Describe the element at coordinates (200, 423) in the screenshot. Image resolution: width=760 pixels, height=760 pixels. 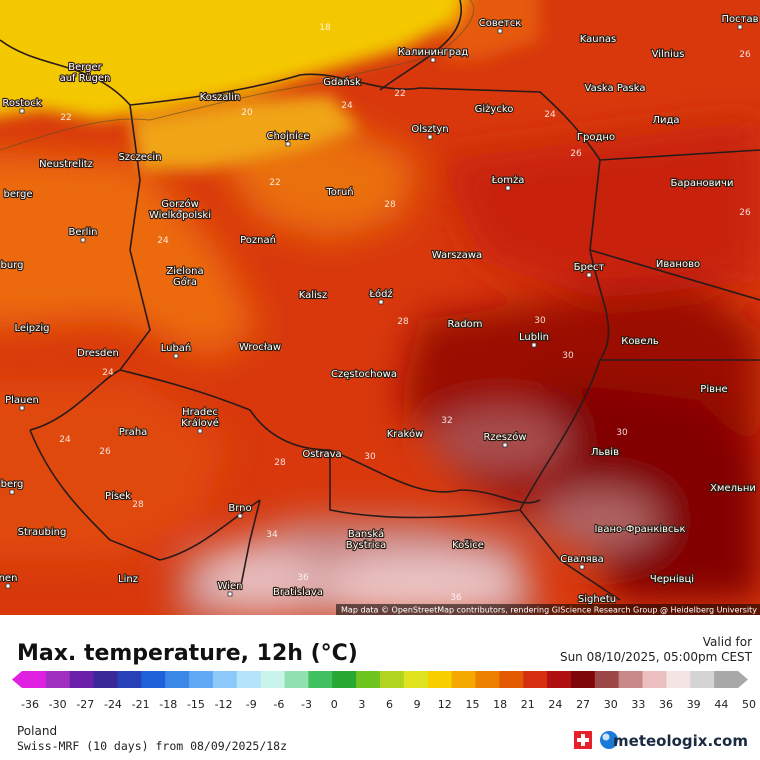
I see `city-label: Králové` at that location.